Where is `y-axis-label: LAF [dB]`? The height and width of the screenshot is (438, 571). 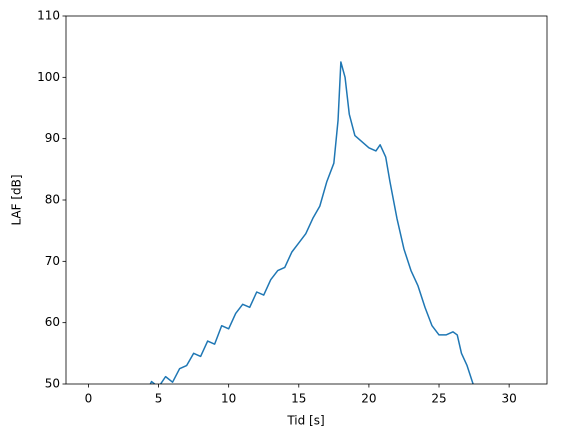 y-axis-label: LAF [dB] is located at coordinates (17, 199).